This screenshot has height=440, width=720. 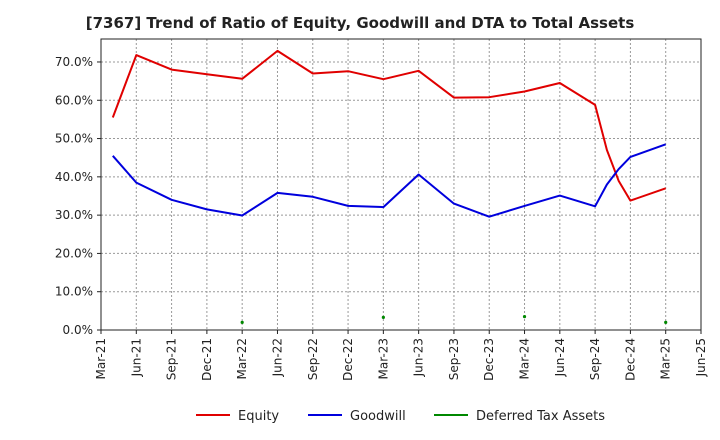 I want to click on y-tick-label: 10.0%, so click(x=74, y=292).